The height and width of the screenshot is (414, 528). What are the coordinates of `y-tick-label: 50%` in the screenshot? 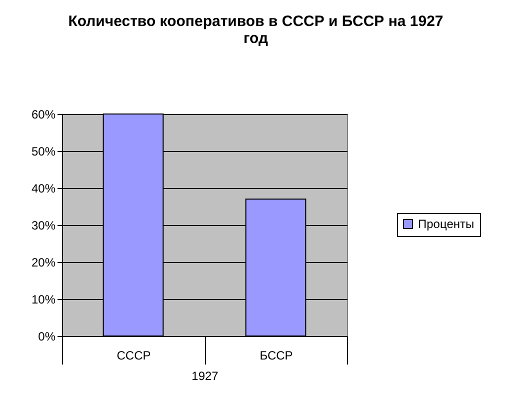 It's located at (43, 151).